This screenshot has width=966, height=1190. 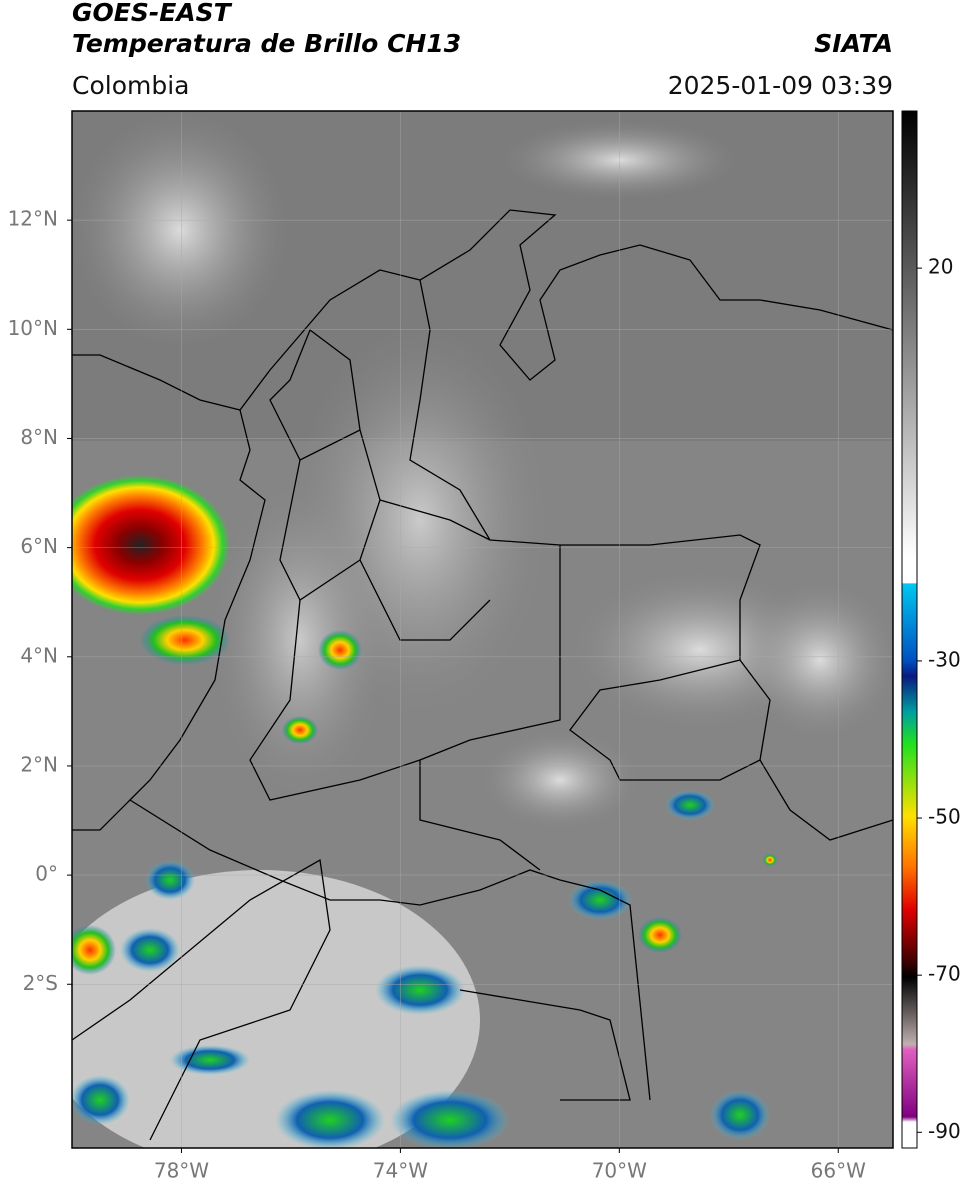 What do you see at coordinates (944, 817) in the screenshot?
I see `colorbar-tick-label: -50` at bounding box center [944, 817].